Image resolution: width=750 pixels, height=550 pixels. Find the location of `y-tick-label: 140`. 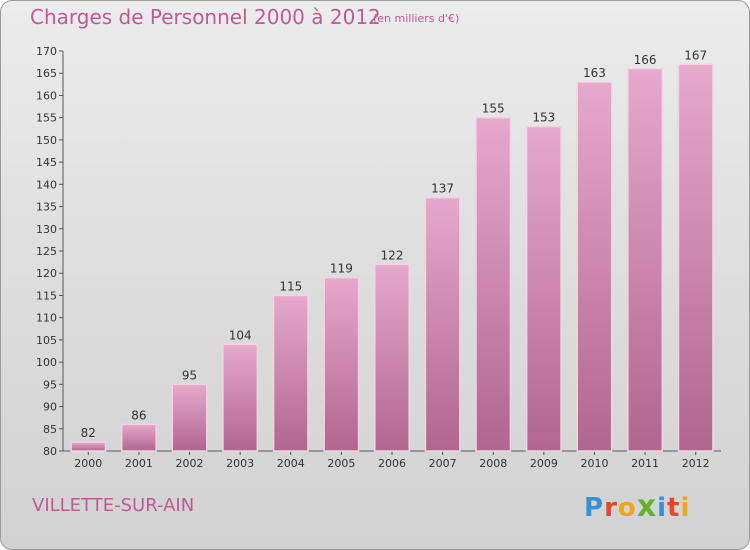

y-tick-label: 140 is located at coordinates (46, 184).